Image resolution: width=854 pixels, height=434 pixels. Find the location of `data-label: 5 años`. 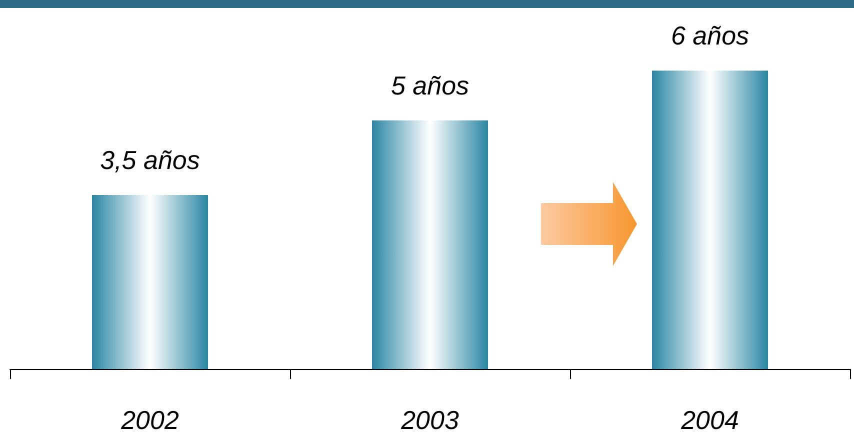

data-label: 5 años is located at coordinates (430, 85).